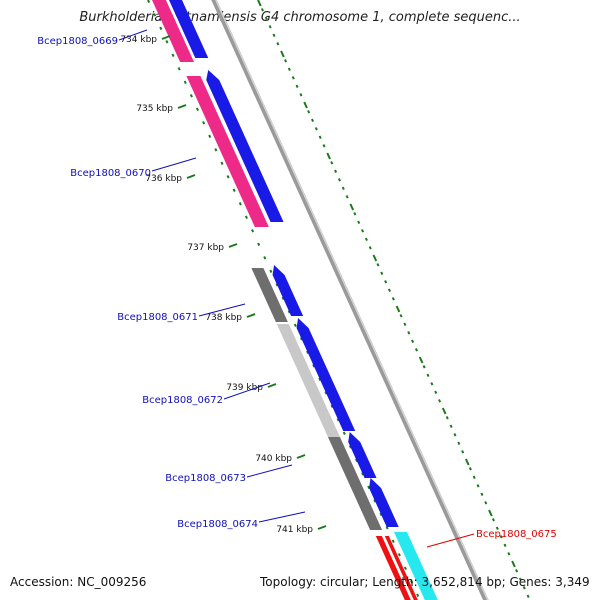 The height and width of the screenshot is (600, 600). Describe the element at coordinates (516, 534) in the screenshot. I see `gene-label: Bcep1808_0675` at that location.